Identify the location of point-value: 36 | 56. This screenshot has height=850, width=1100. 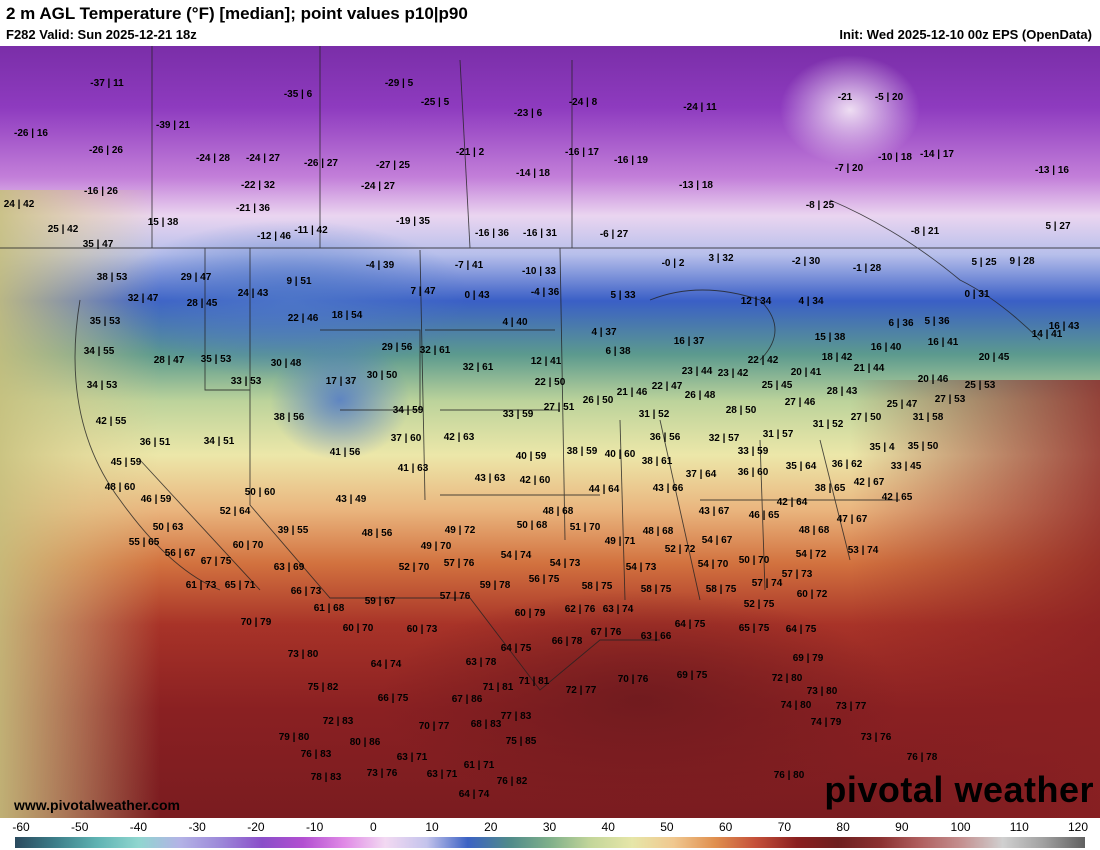
(665, 437).